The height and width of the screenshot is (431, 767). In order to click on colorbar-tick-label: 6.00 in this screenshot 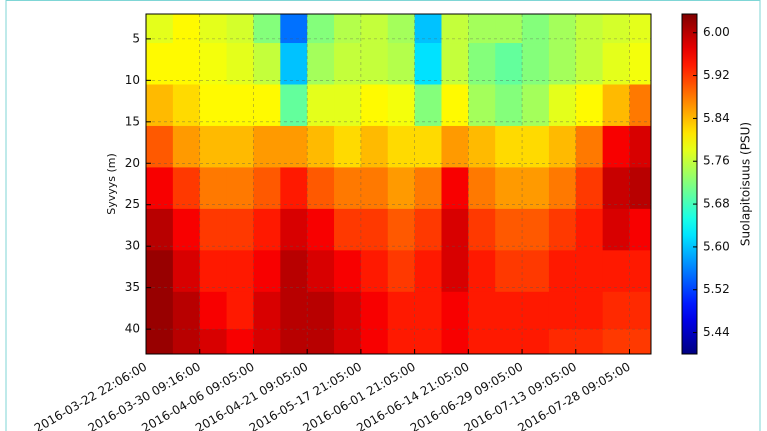, I will do `click(716, 32)`.